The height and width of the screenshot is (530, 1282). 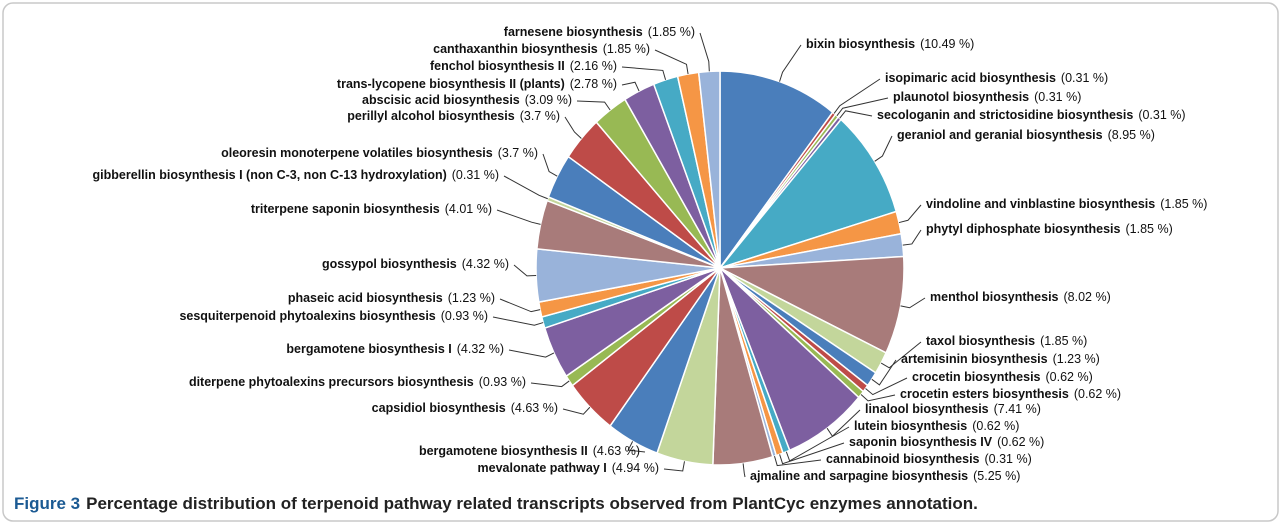 What do you see at coordinates (1131, 135) in the screenshot?
I see `slice-value: (8.95 %)` at bounding box center [1131, 135].